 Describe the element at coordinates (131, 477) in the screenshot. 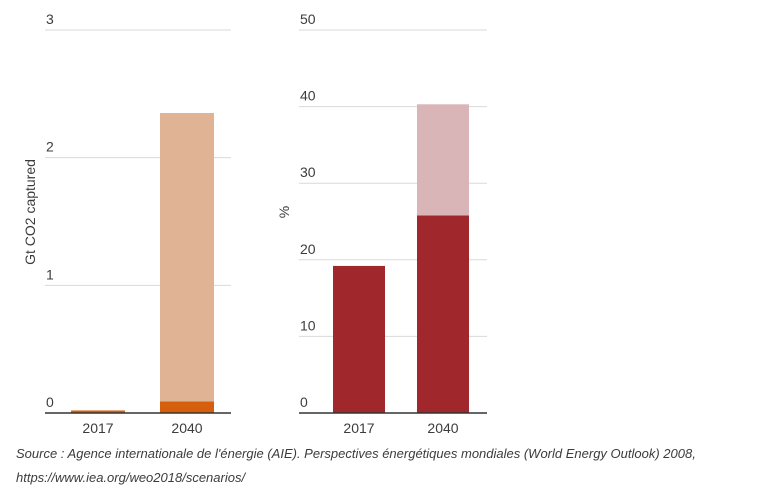

I see `source-note-line2: https://www.iea.org/weo2018/scenarios/` at that location.